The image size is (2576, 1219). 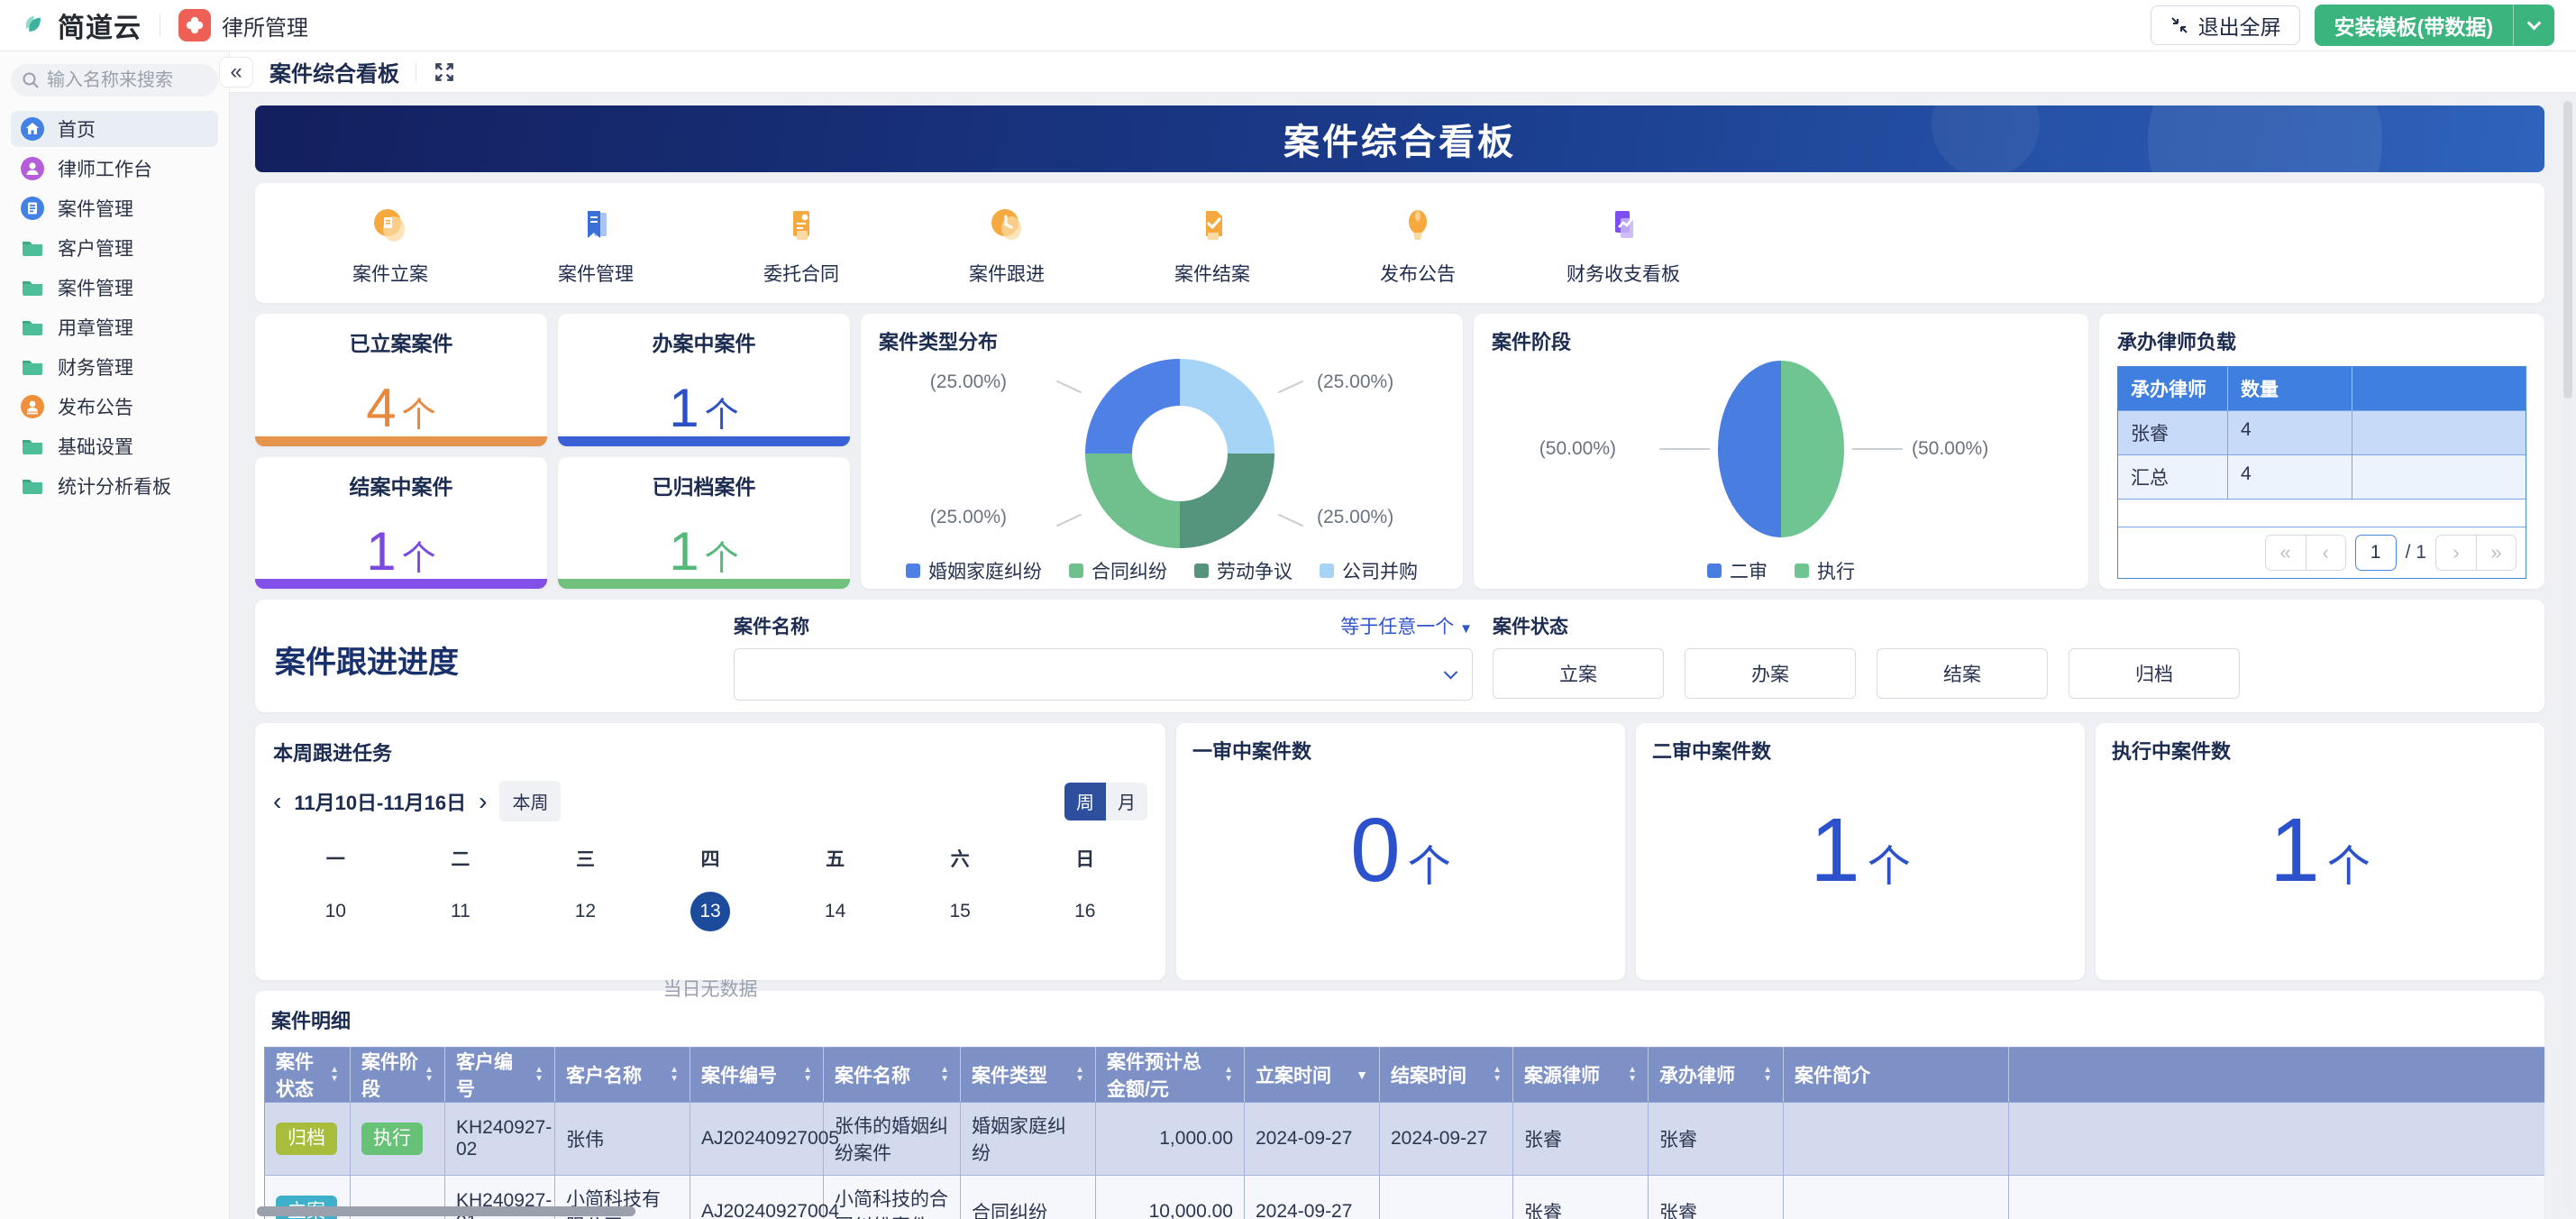 What do you see at coordinates (2285, 553) in the screenshot?
I see `first-page-button: «` at bounding box center [2285, 553].